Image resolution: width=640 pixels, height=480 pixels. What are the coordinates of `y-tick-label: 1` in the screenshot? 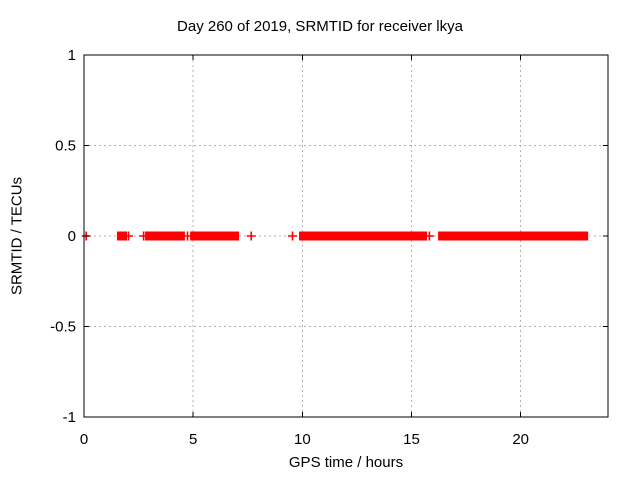 It's located at (72, 55).